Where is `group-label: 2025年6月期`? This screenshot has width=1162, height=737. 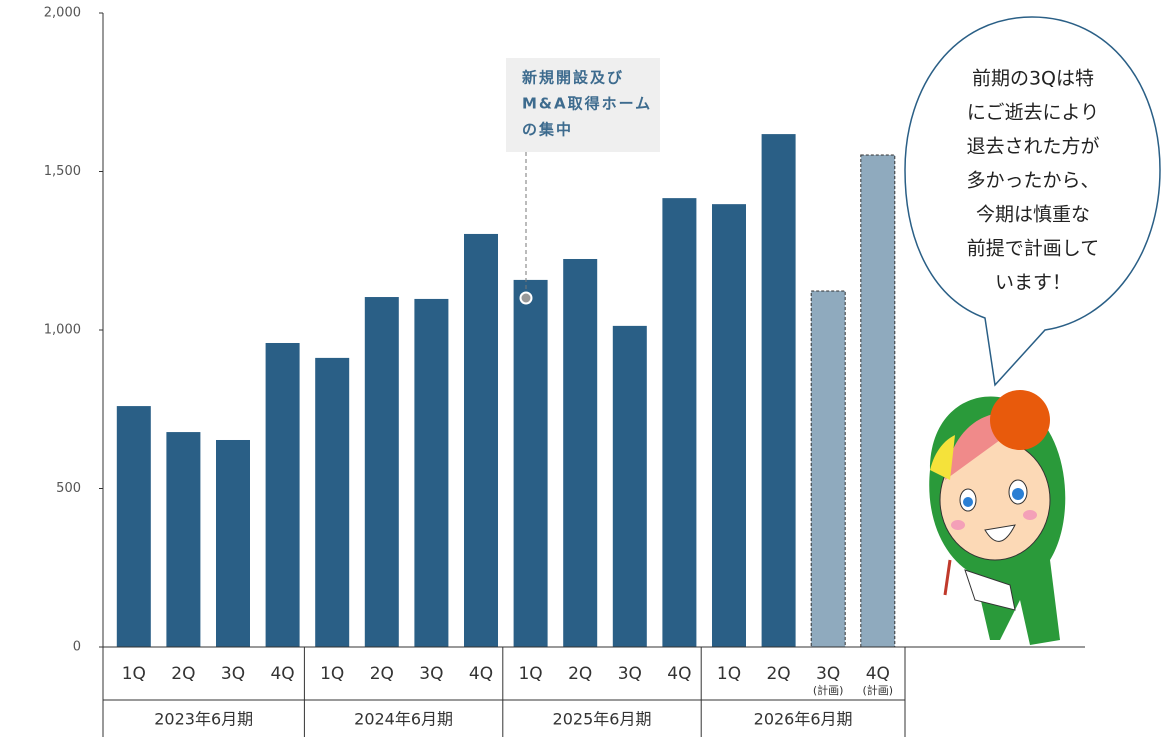
group-label: 2025年6月期 is located at coordinates (602, 719).